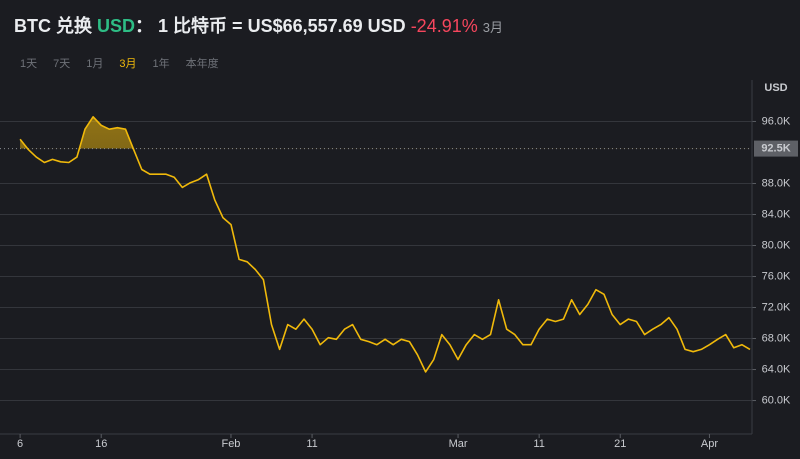 The height and width of the screenshot is (459, 800). What do you see at coordinates (776, 214) in the screenshot?
I see `y-tick-label: 84.0K` at bounding box center [776, 214].